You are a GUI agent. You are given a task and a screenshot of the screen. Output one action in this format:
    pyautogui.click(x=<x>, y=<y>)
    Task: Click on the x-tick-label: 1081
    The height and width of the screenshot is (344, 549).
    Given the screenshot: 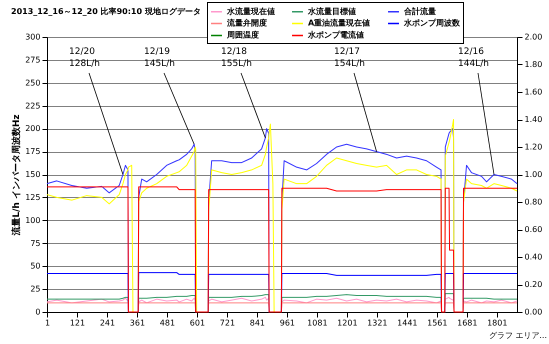 What is the action you would take?
    pyautogui.click(x=317, y=323)
    